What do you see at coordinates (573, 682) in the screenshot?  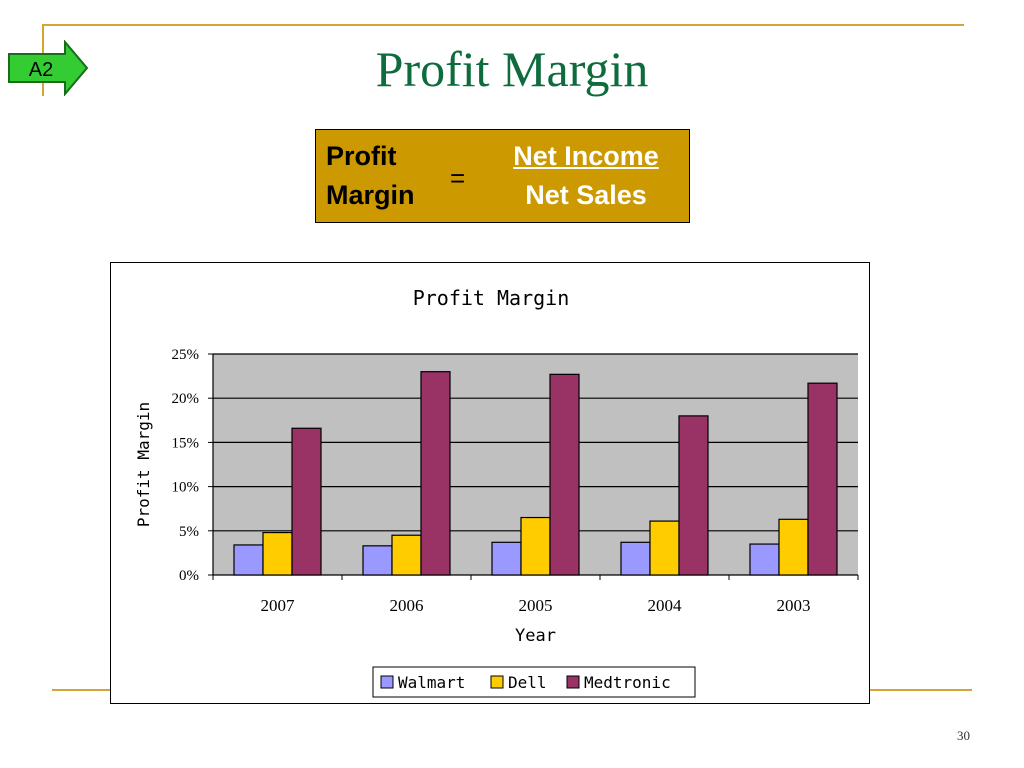 I see `legend-swatch-medtronic` at bounding box center [573, 682].